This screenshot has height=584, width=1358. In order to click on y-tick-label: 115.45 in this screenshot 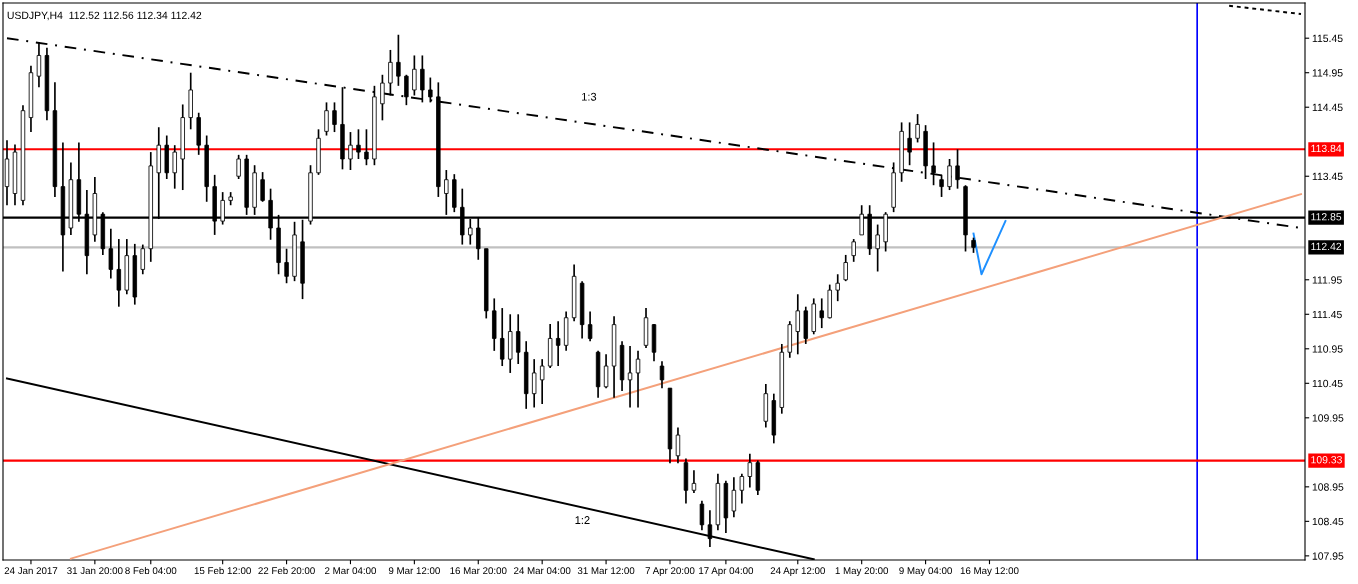, I will do `click(1327, 38)`.